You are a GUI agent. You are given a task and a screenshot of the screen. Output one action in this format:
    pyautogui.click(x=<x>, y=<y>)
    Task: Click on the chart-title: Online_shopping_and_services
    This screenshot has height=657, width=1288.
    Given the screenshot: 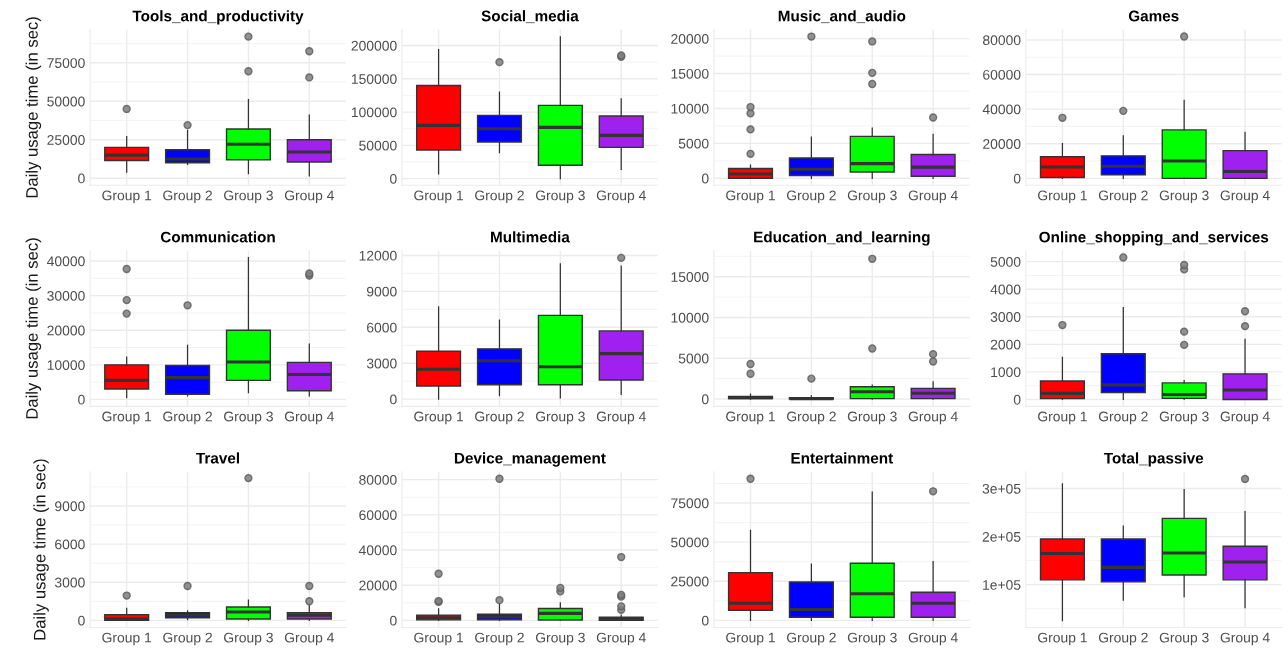 What is the action you would take?
    pyautogui.click(x=1154, y=238)
    